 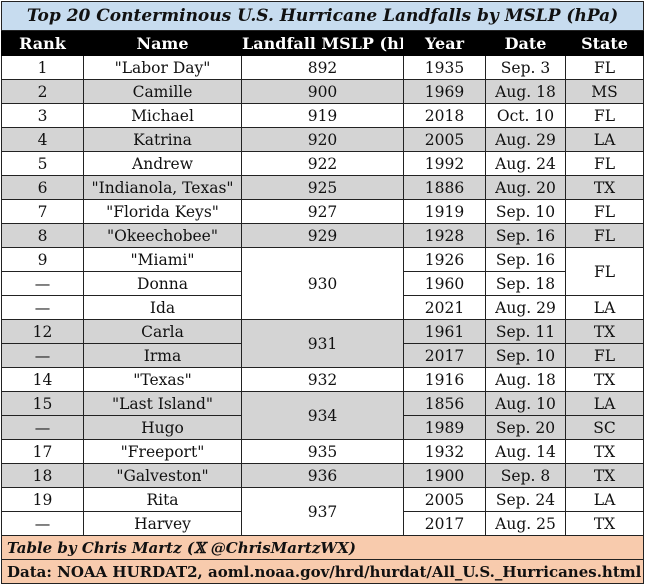 I want to click on table-row: — Hugo 1989 Sep. 20 SC, so click(x=323, y=427).